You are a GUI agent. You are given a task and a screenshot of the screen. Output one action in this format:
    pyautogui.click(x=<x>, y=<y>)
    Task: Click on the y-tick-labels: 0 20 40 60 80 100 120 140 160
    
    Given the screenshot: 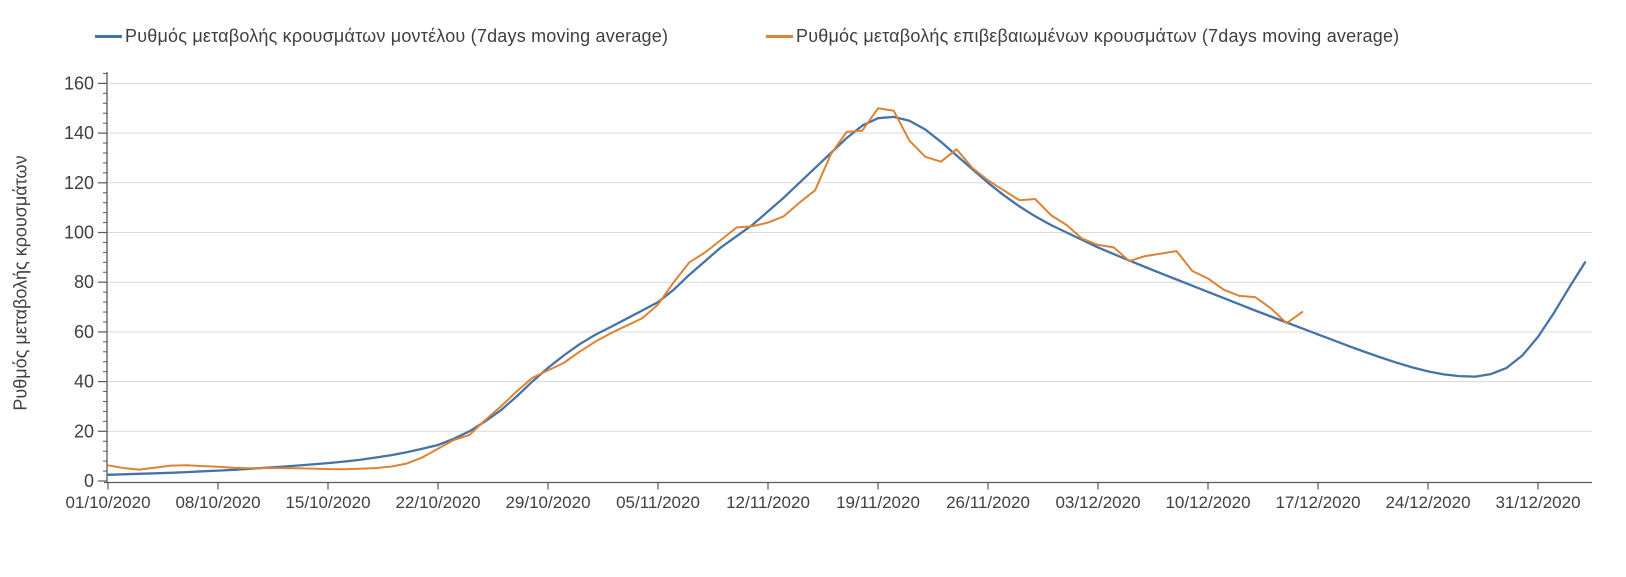 What is the action you would take?
    pyautogui.click(x=85, y=282)
    